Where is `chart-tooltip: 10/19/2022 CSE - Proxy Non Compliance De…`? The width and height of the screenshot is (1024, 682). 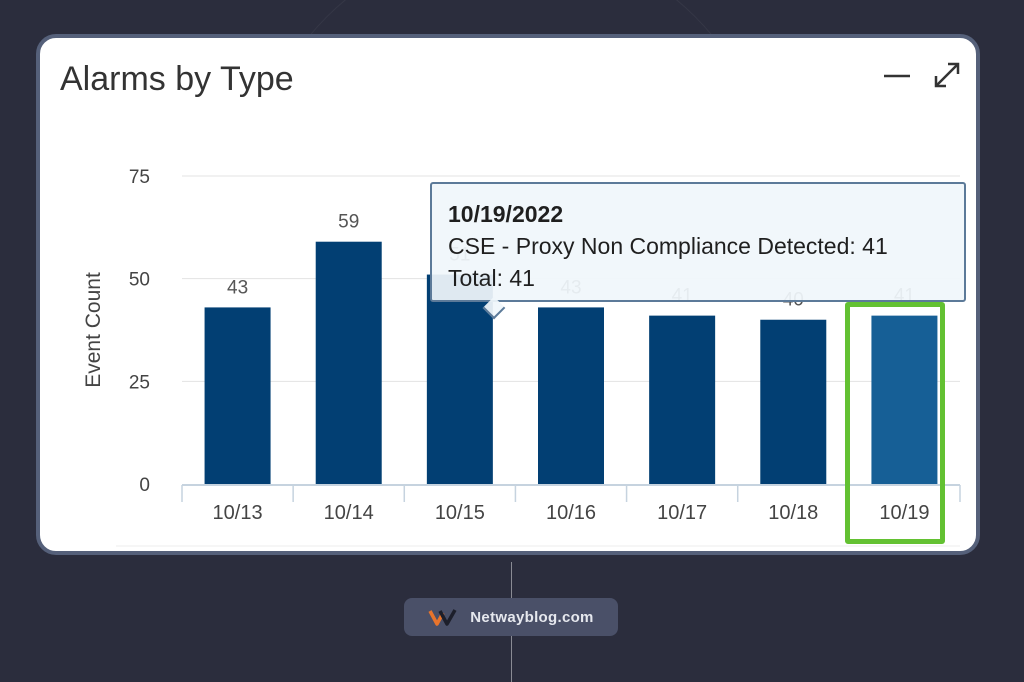 chart-tooltip: 10/19/2022 CSE - Proxy Non Compliance De… is located at coordinates (698, 242).